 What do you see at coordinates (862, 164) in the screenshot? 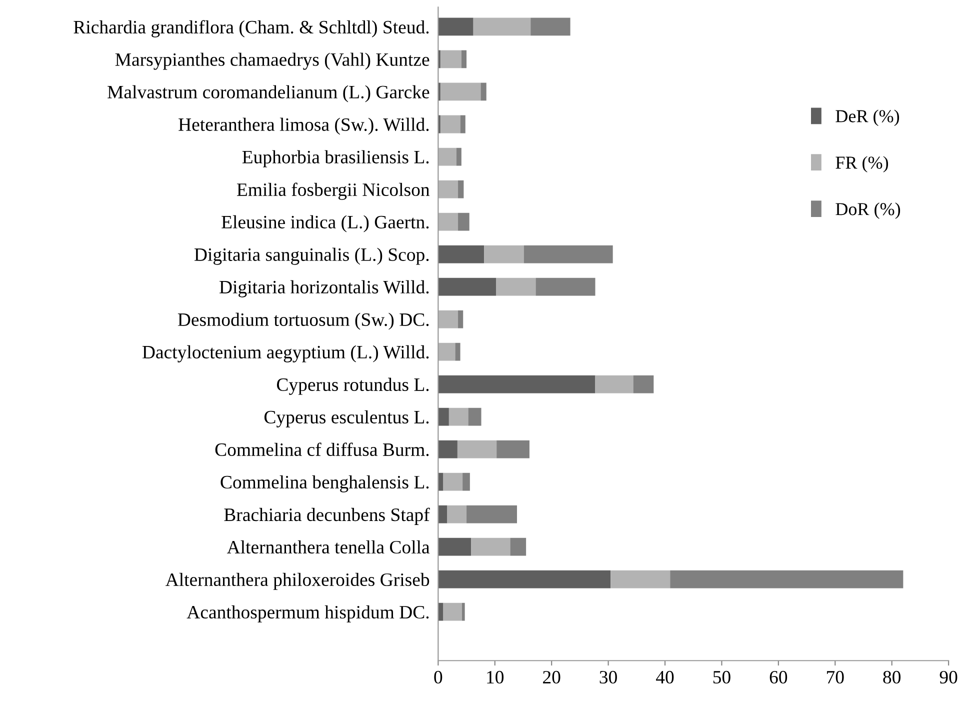
I see `legend-label: FR (%)` at bounding box center [862, 164].